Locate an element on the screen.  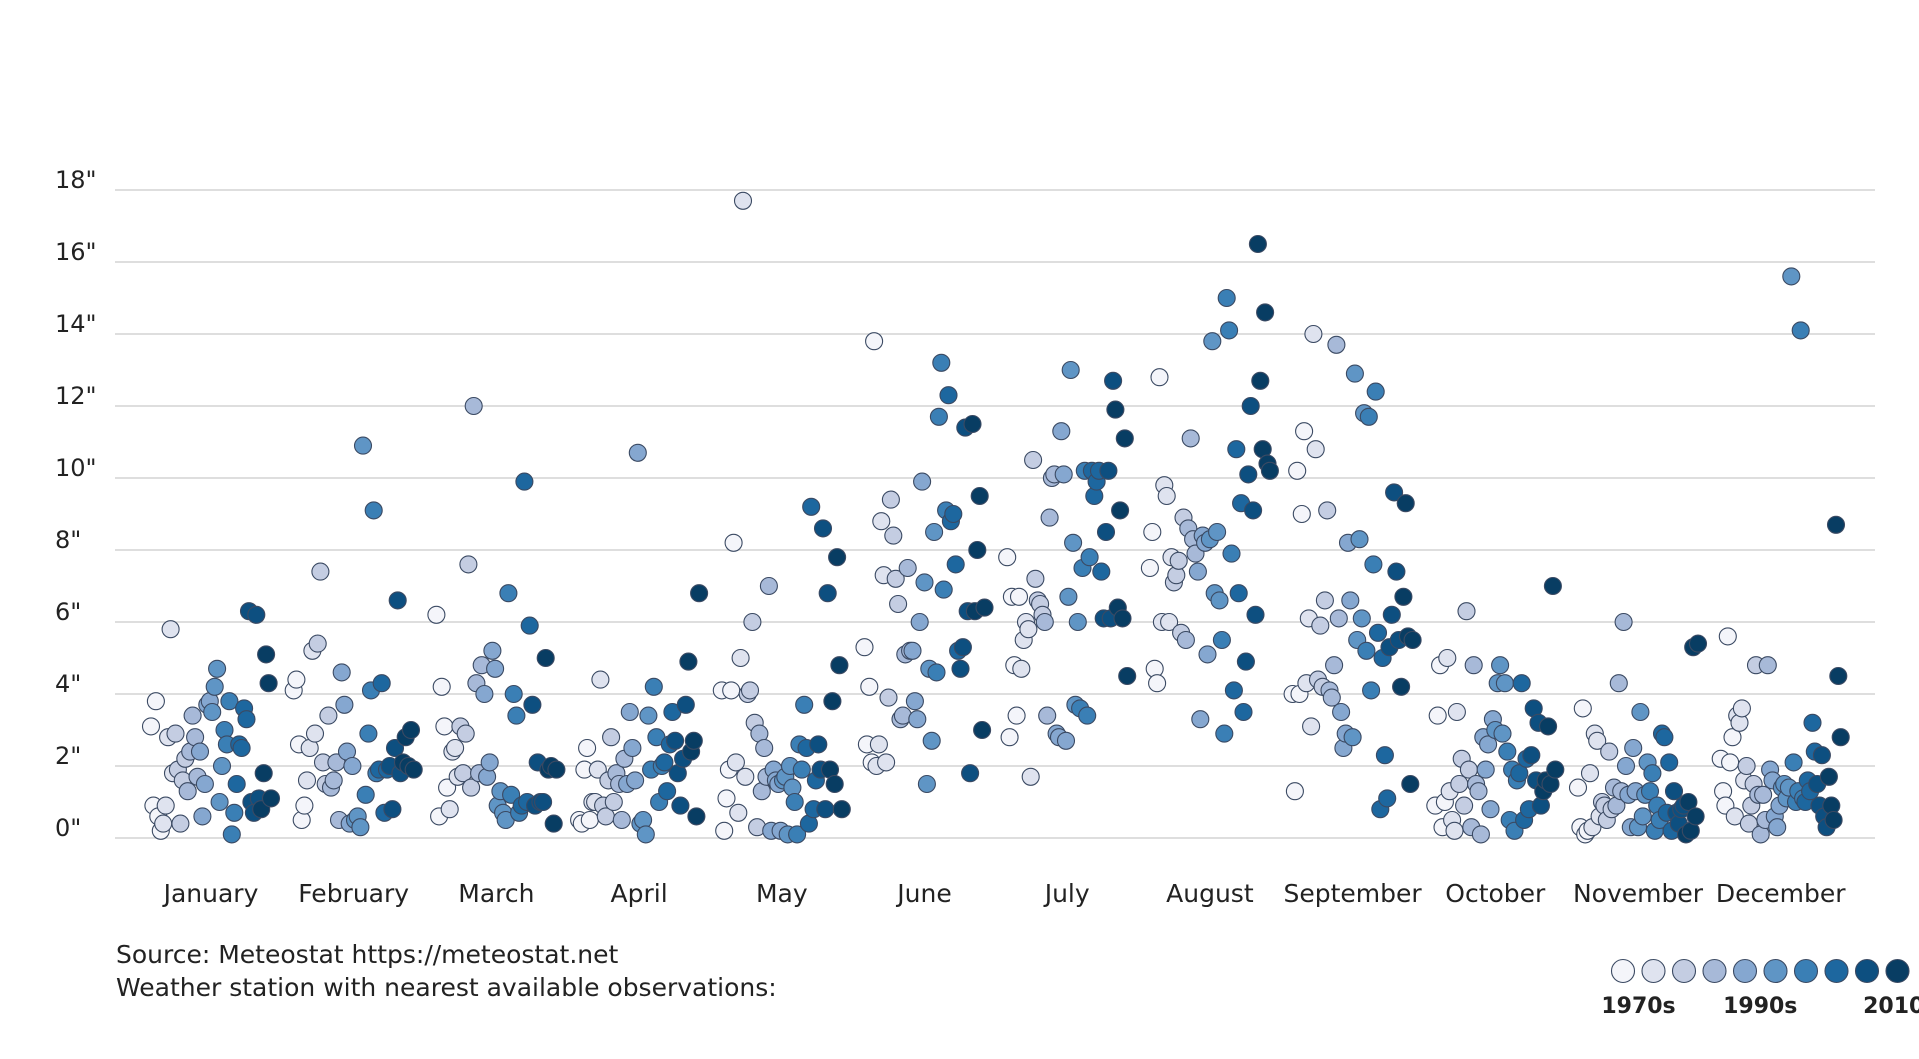
source-note: Source: Meteostat https://meteostat.net is located at coordinates (367, 954).